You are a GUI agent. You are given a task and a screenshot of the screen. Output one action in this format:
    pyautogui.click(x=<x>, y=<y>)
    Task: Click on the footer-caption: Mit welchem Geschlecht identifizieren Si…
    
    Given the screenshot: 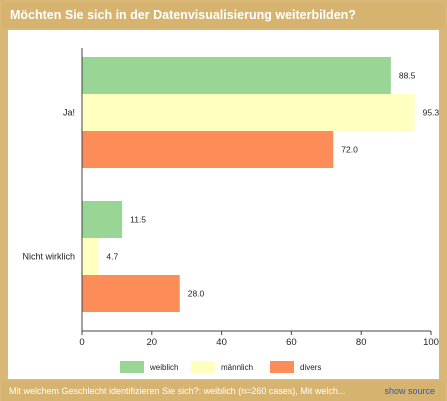 What is the action you would take?
    pyautogui.click(x=177, y=391)
    